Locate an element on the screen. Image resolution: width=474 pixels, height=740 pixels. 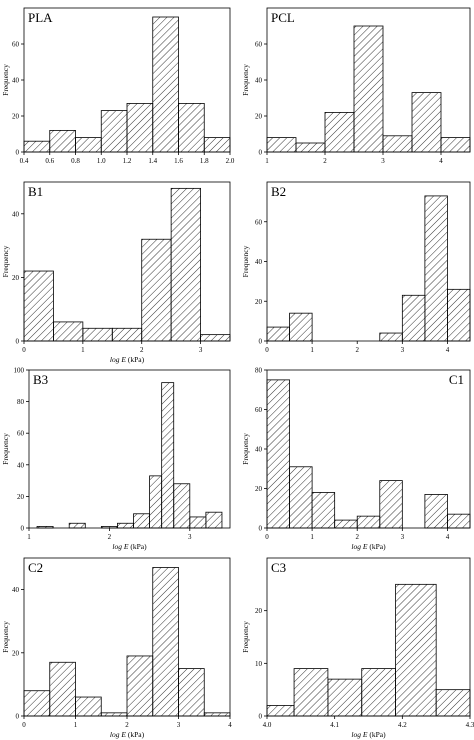
panel-label: C3 is located at coordinates (278, 567).